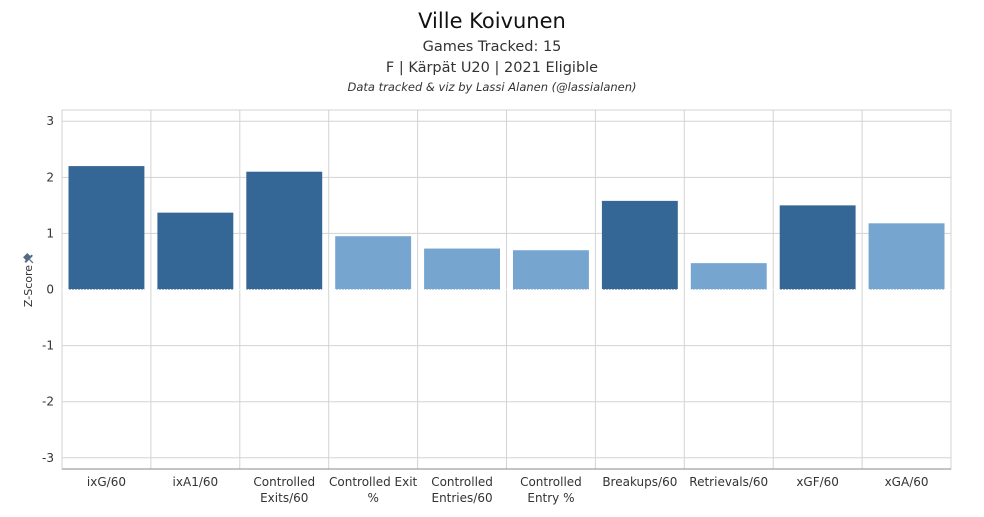  Describe the element at coordinates (492, 21) in the screenshot. I see `chart-title: Ville Koivunen` at that location.